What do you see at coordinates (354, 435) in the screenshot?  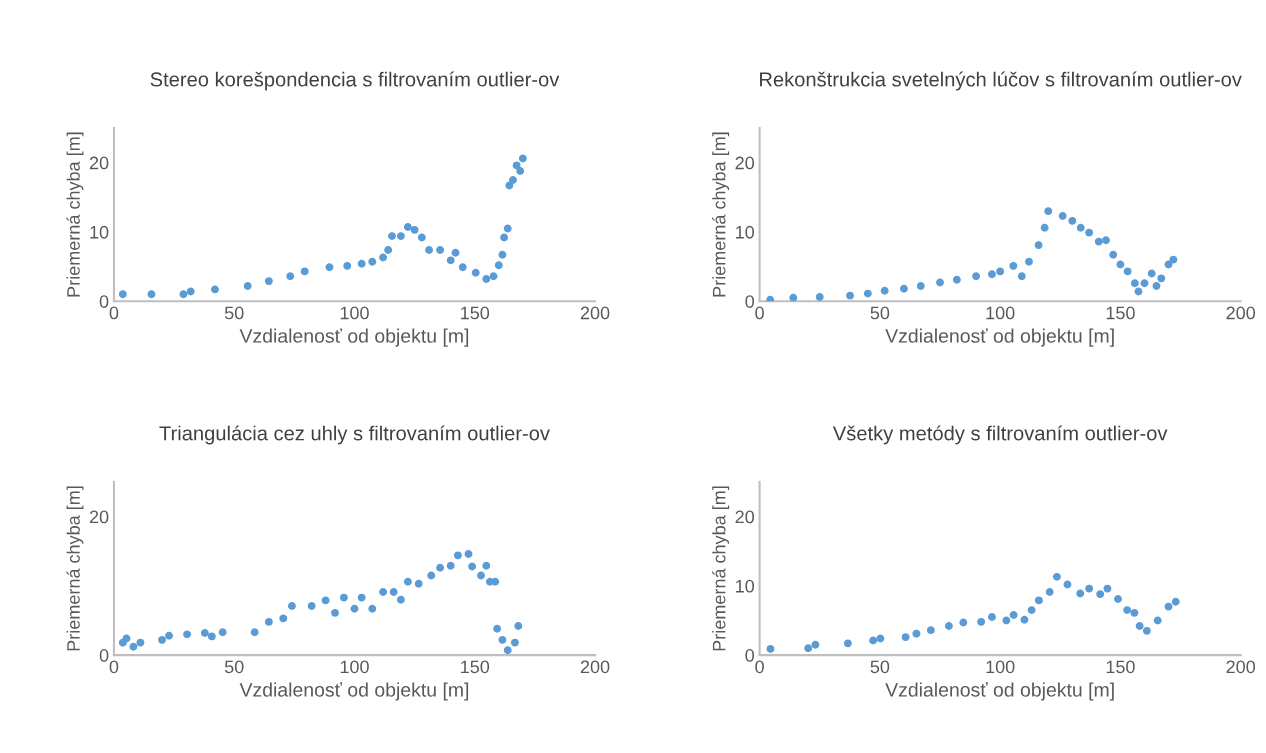 I see `chart-title: Triangulácia cez uhly s filtrovaním outlier-ov` at bounding box center [354, 435].